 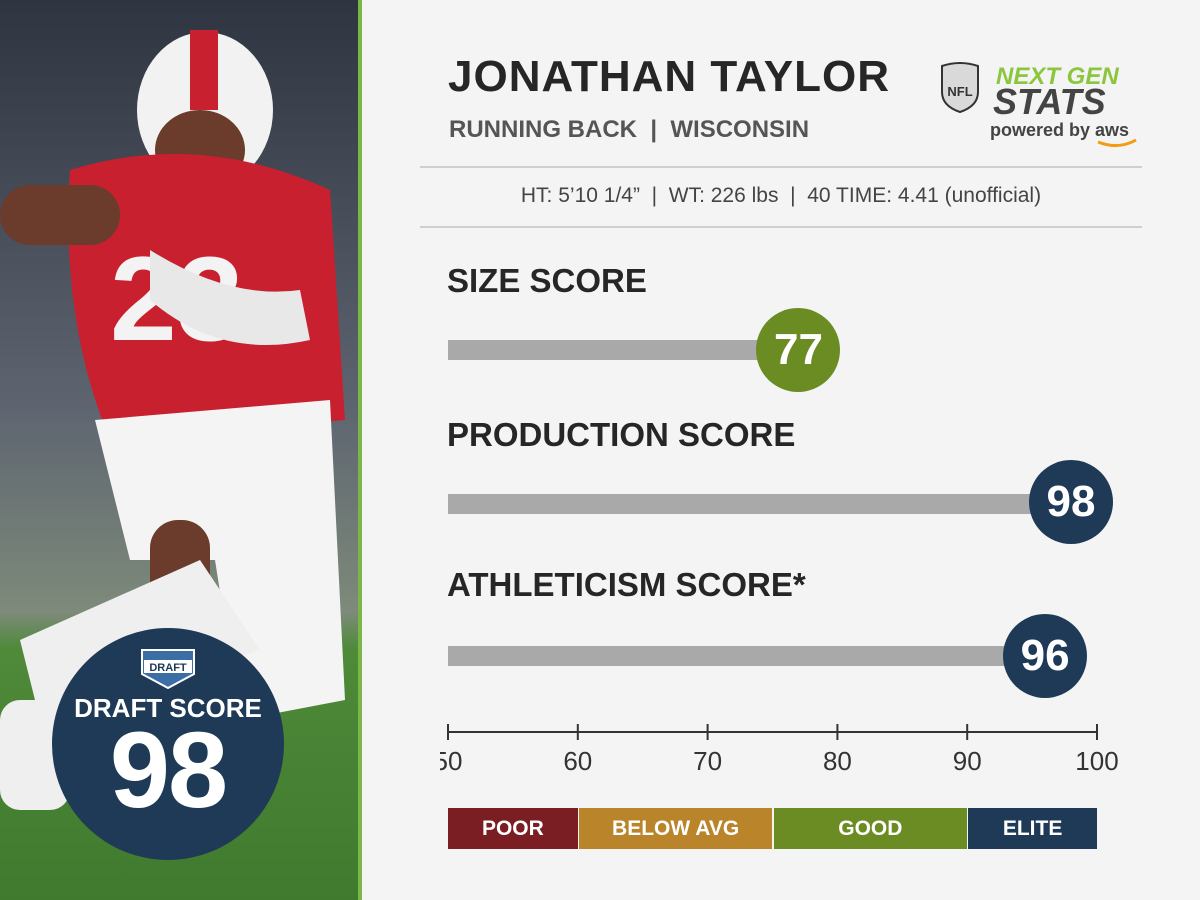 I want to click on production-score-badge: 98, so click(x=1071, y=502).